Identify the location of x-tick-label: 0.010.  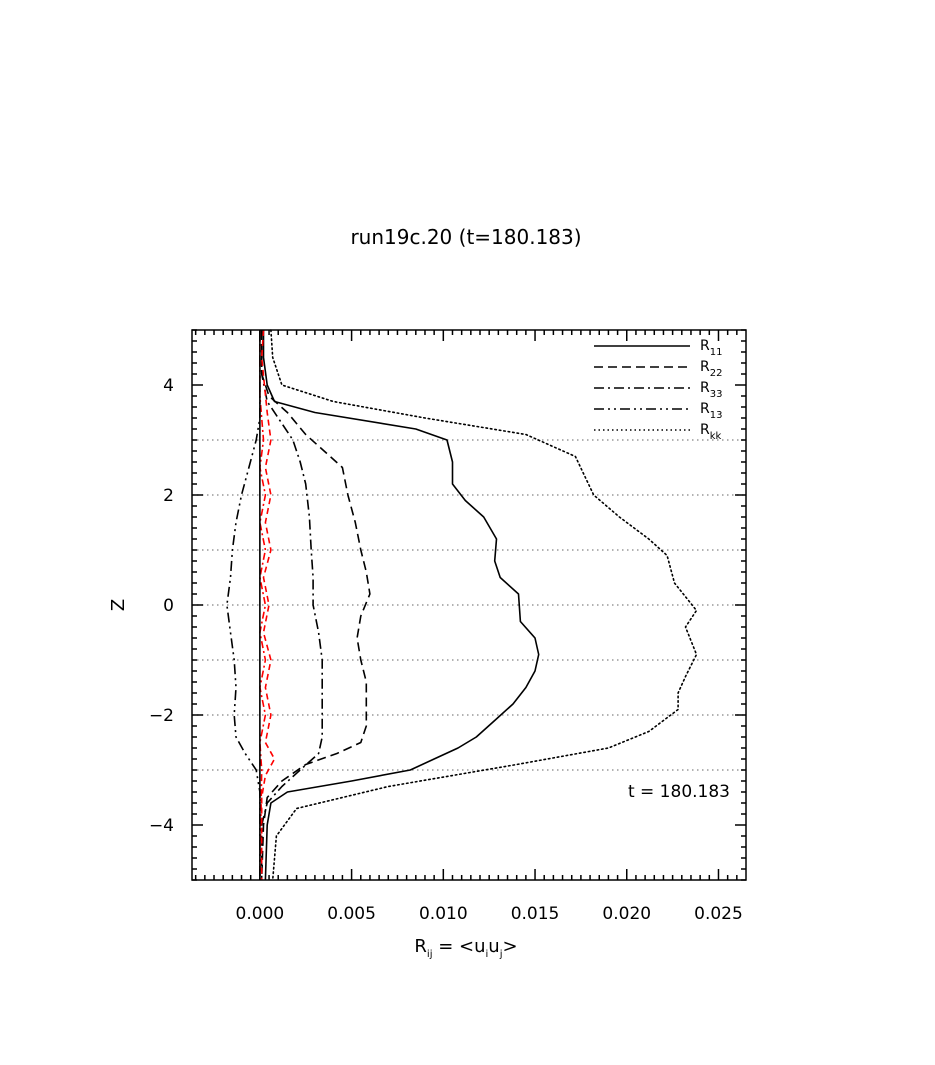
(443, 914).